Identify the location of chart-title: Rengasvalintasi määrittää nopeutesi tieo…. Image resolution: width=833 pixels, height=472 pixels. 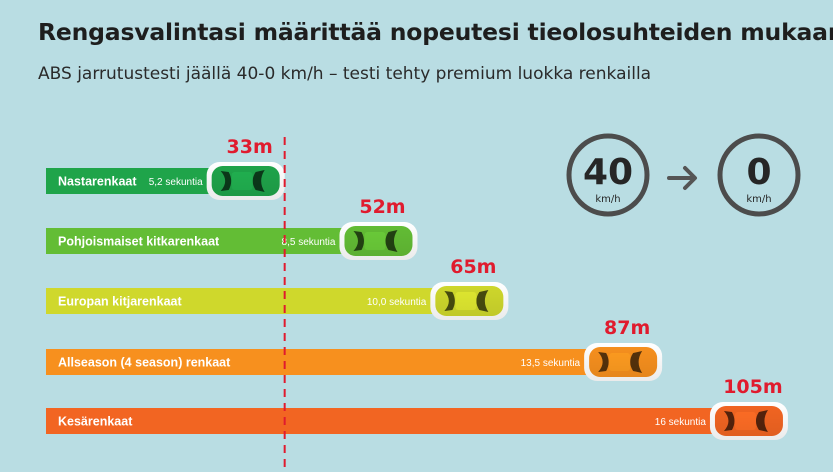
(435, 32).